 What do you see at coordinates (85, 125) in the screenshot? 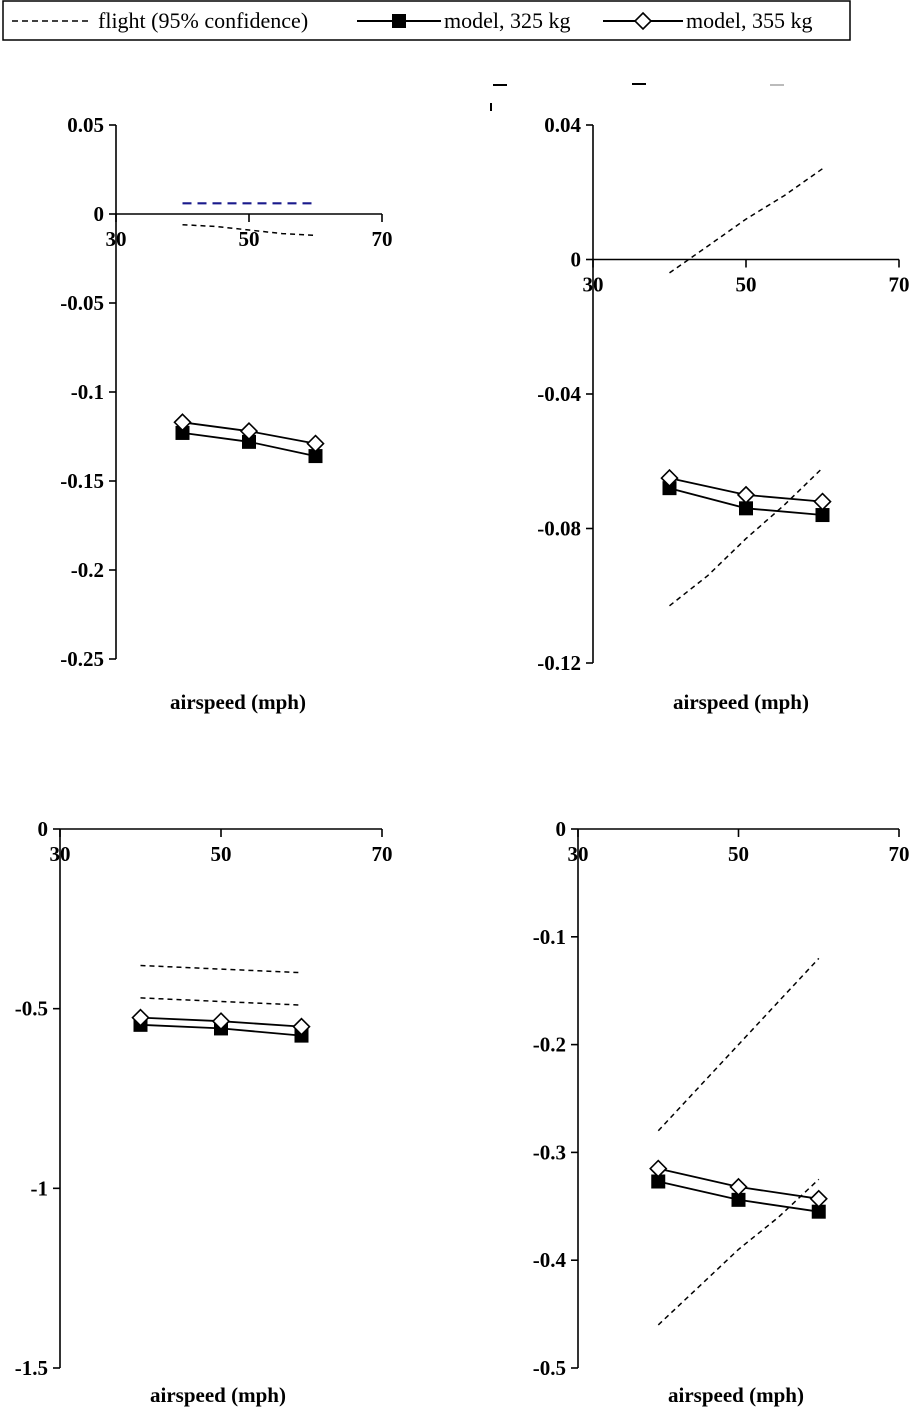
I see `y-tick-label: 0.05` at bounding box center [85, 125].